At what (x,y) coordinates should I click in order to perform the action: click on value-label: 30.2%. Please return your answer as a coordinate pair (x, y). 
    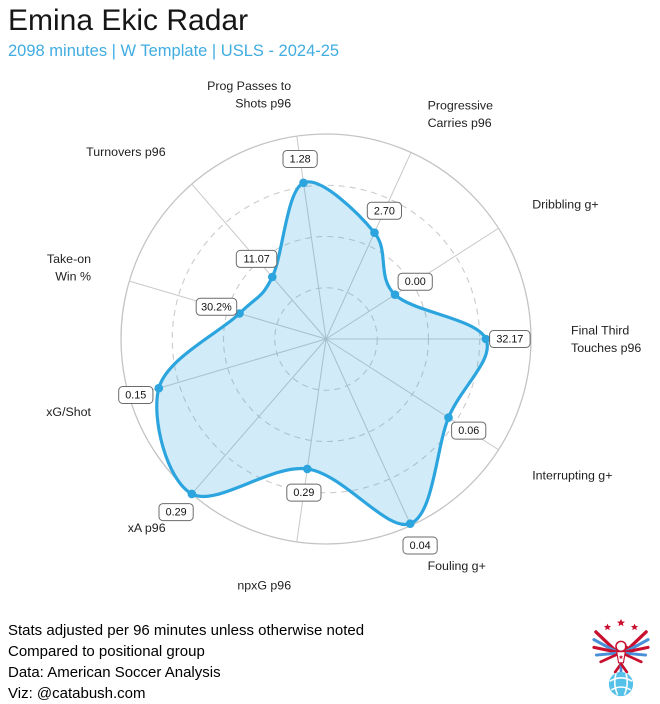
    Looking at the image, I should click on (216, 307).